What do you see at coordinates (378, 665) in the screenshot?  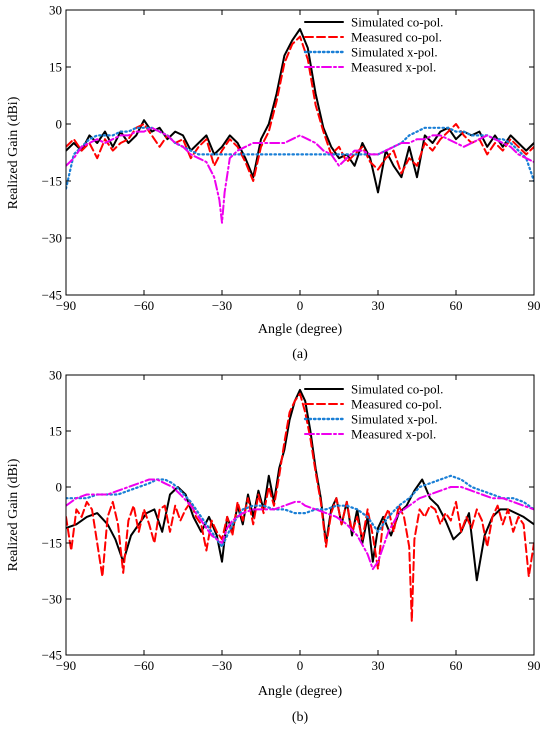 I see `panel-b-xtick-label: 30` at bounding box center [378, 665].